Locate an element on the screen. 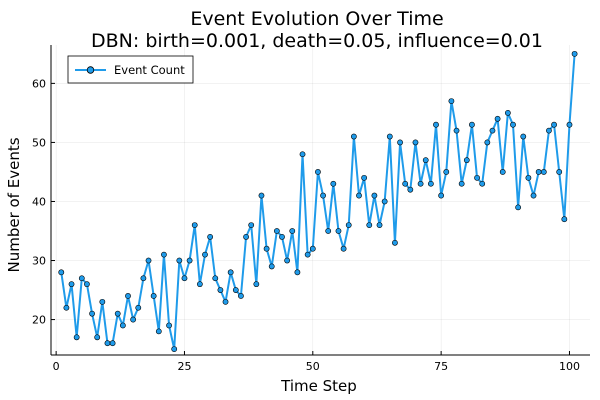  legend-label: Event Count is located at coordinates (149, 70).